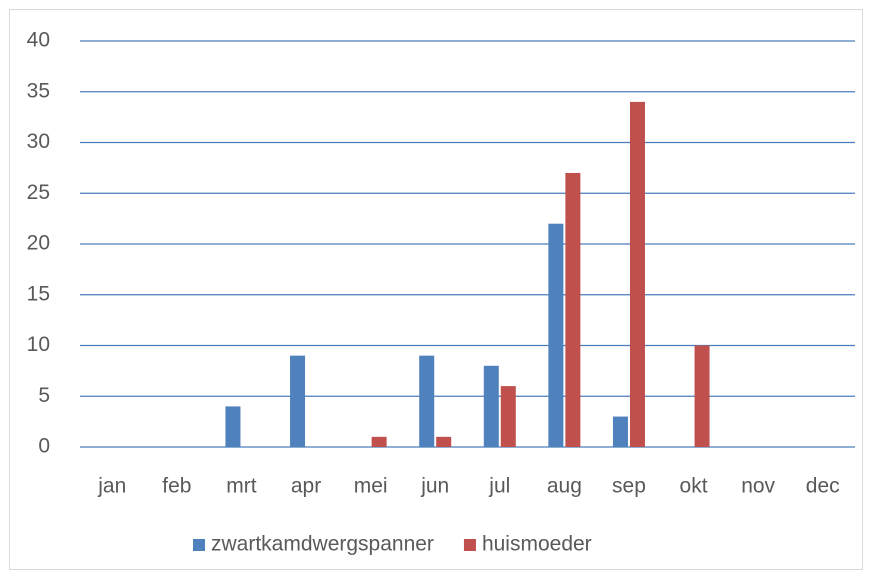 The height and width of the screenshot is (579, 872). I want to click on legend-label: zwartkamdwergspanner, so click(322, 544).